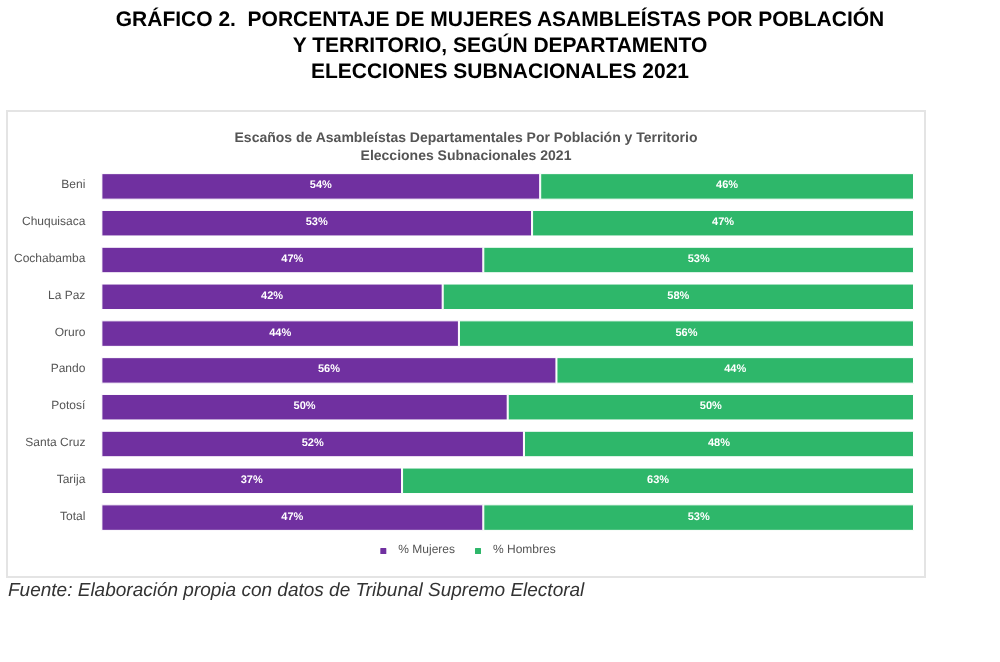 The width and height of the screenshot is (1000, 662). What do you see at coordinates (500, 47) in the screenshot?
I see `chart-title: GRÁFICO 2. PORCENTAJE DE MUJERES ASAMBLEÍSTAS POR POBLACIÓN Y TERRITORIO, SEGÚN DEPARTAMENTO ELECCIONES SUBNACIONALES 2021` at bounding box center [500, 47].